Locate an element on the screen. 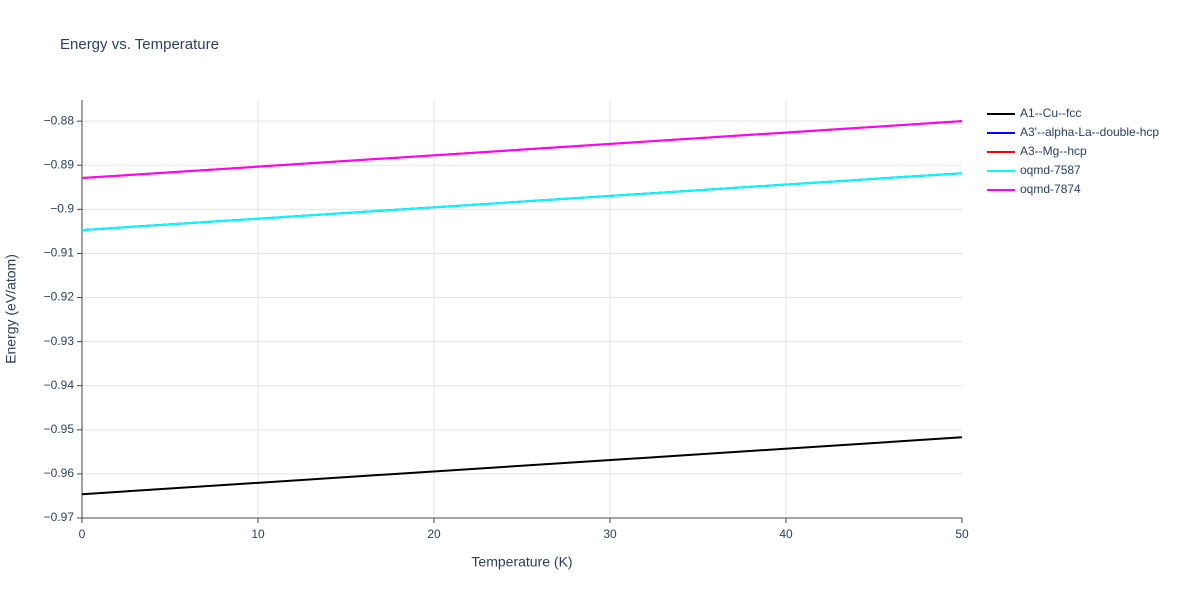 The width and height of the screenshot is (1200, 600). y-tick-label: −0.92 is located at coordinates (59, 297).